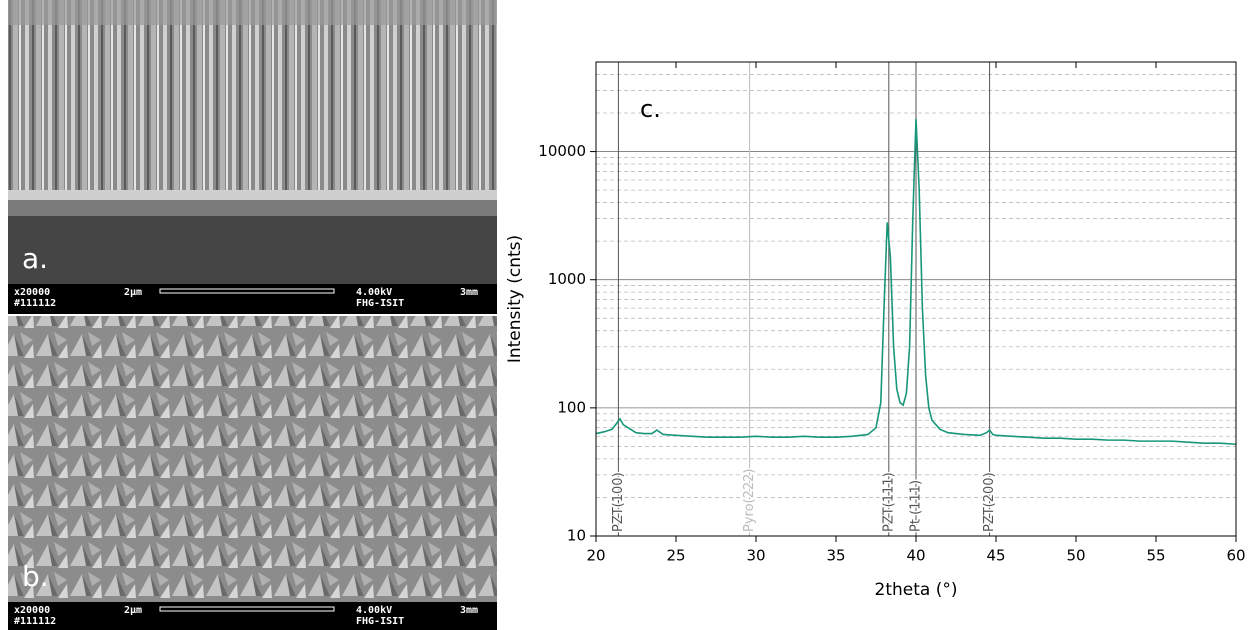 Image resolution: width=1258 pixels, height=630 pixels. Describe the element at coordinates (650, 109) in the screenshot. I see `annotation: c.` at that location.